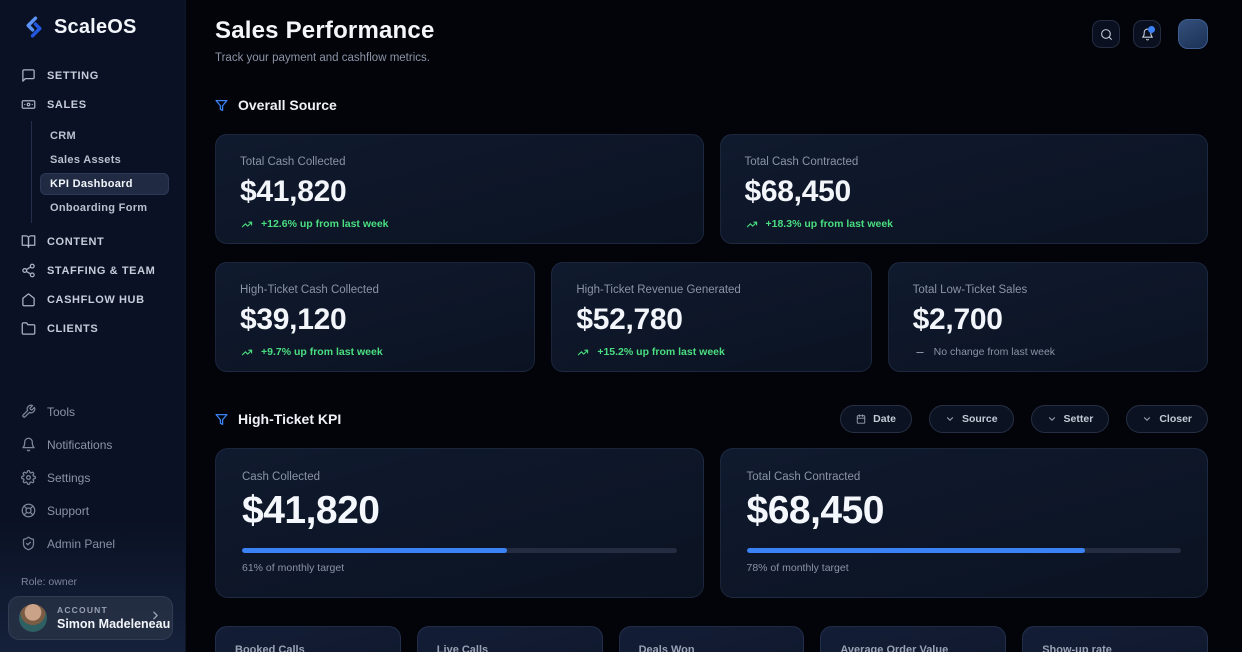  What do you see at coordinates (92, 411) in the screenshot?
I see `sidebar-item-tools: Tools` at bounding box center [92, 411].